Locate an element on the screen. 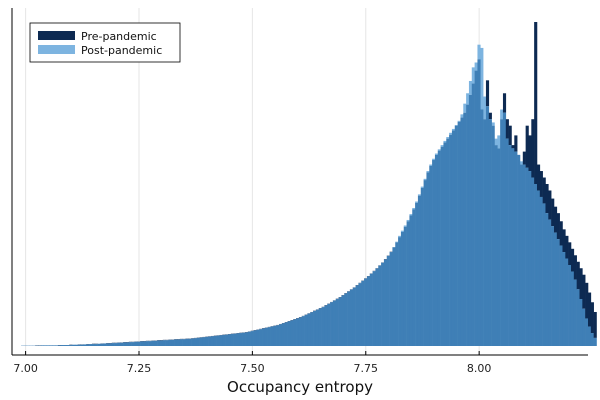  legend-box is located at coordinates (105, 42).